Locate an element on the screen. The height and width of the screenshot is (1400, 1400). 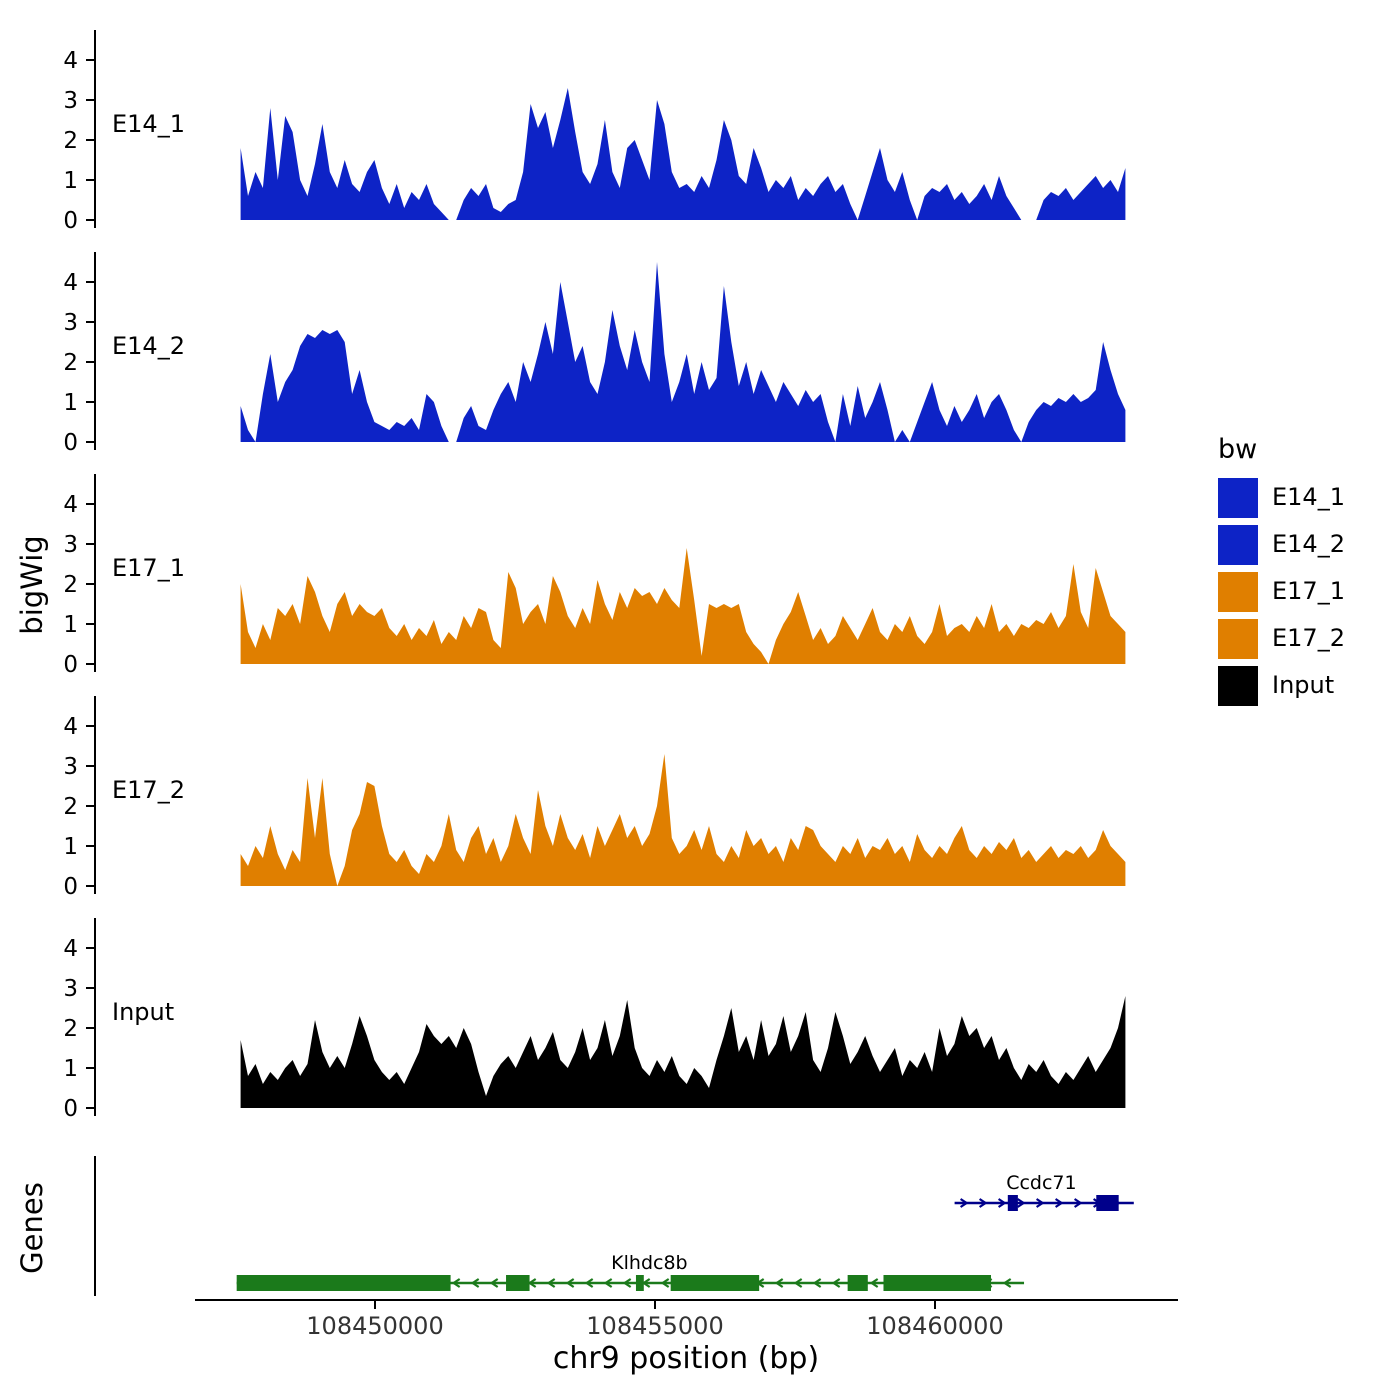
genes-panel-title: Genes is located at coordinates (32, 1228).